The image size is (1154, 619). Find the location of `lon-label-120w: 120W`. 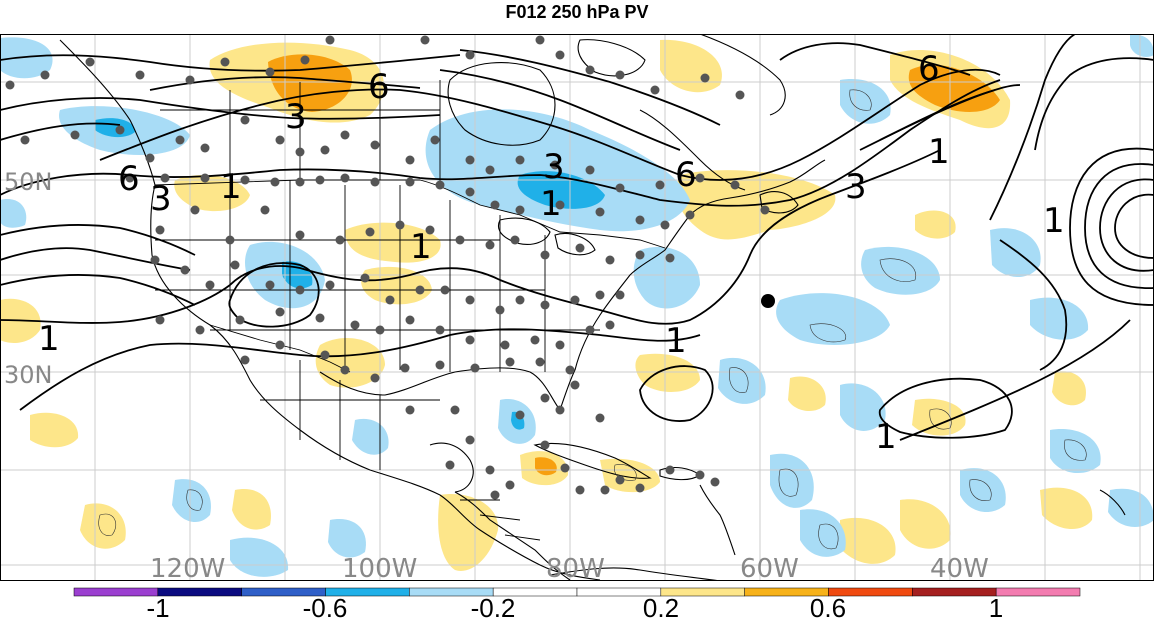

lon-label-120w: 120W is located at coordinates (187, 569).